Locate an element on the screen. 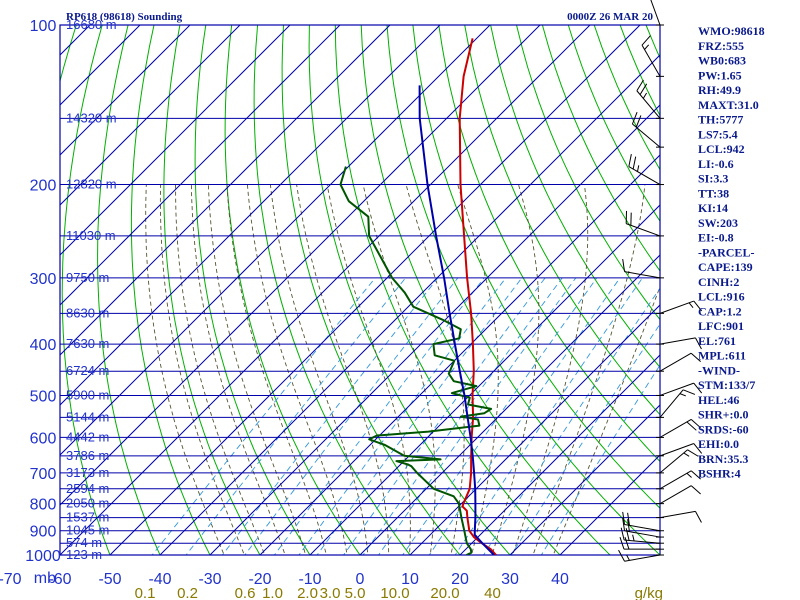 Image resolution: width=800 pixels, height=600 pixels. height-label: 9750 m is located at coordinates (87, 277).